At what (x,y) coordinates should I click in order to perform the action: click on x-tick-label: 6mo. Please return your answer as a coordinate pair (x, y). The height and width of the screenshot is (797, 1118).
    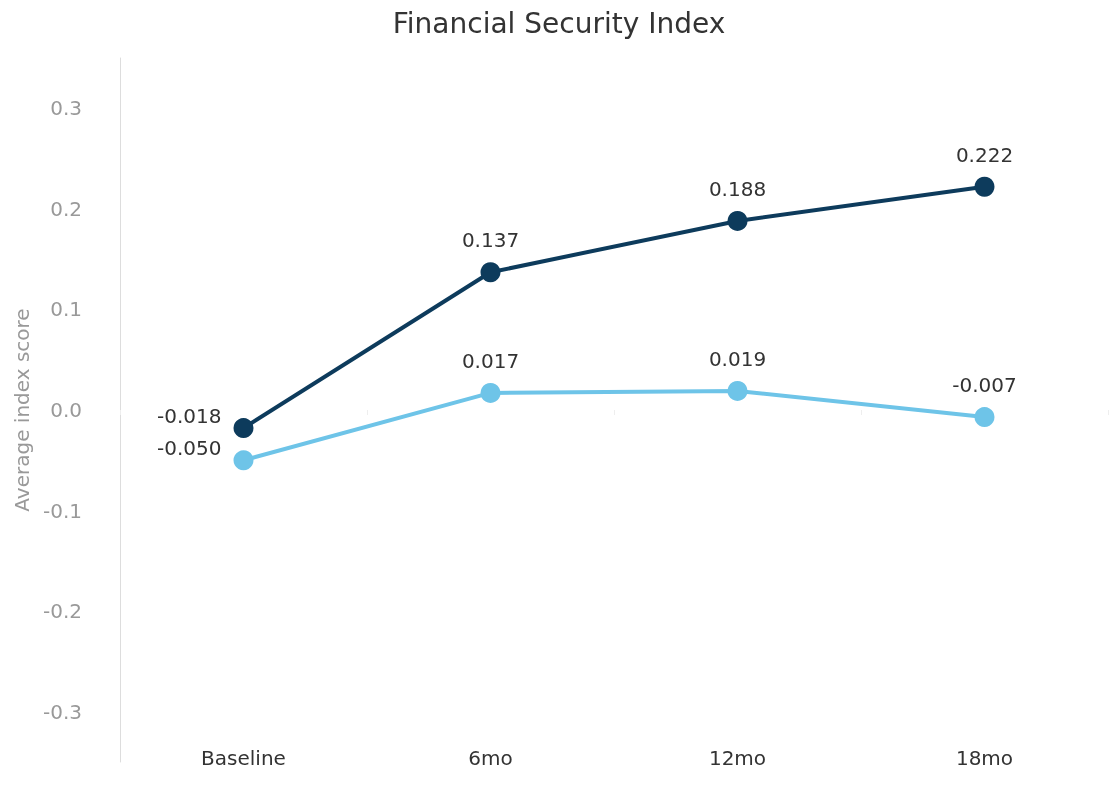
    Looking at the image, I should click on (490, 758).